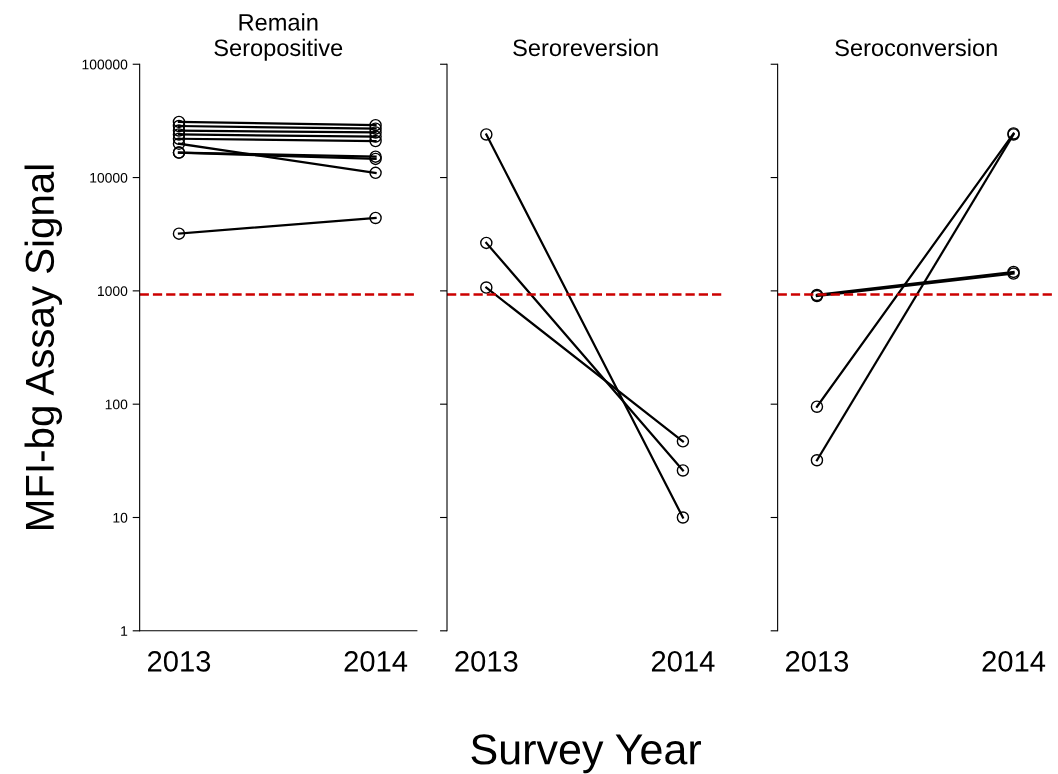 The height and width of the screenshot is (774, 1058). What do you see at coordinates (585, 47) in the screenshot?
I see `chart-title: Seroreversion` at bounding box center [585, 47].